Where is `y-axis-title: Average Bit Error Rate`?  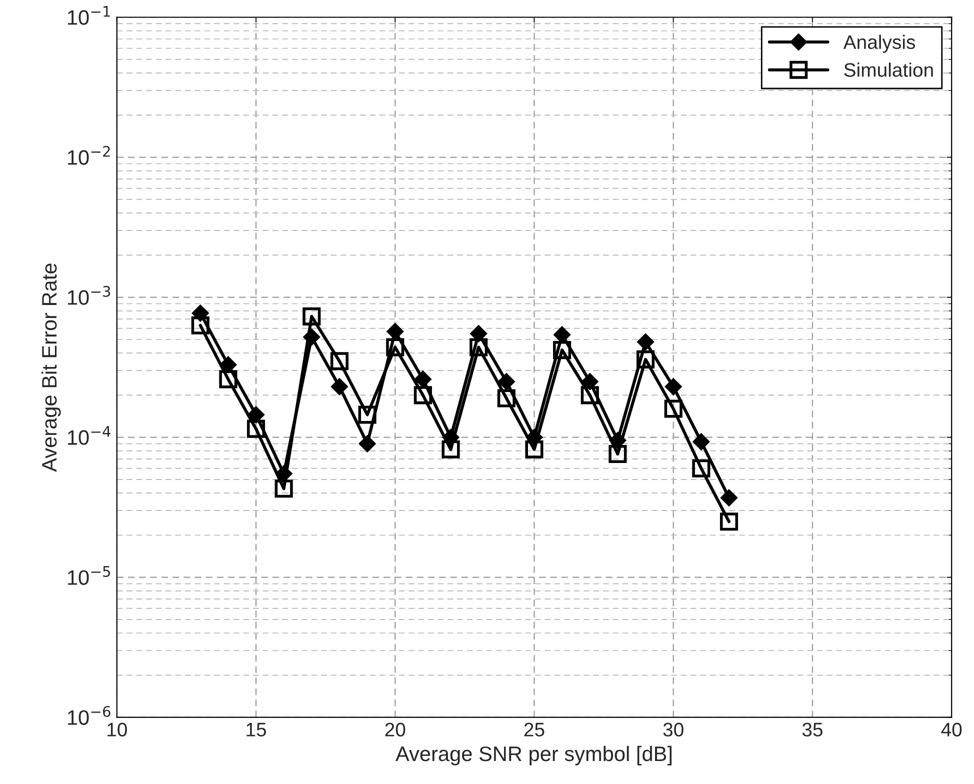
y-axis-title: Average Bit Error Rate is located at coordinates (51, 368).